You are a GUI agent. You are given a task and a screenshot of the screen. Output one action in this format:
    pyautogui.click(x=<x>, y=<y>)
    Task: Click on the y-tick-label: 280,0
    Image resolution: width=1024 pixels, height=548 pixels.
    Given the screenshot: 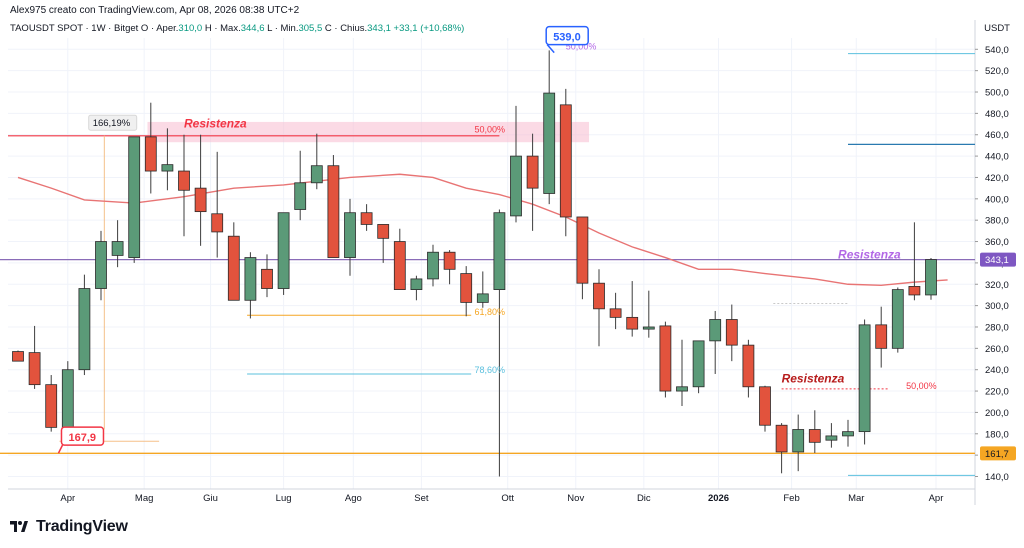 What is the action you would take?
    pyautogui.click(x=997, y=327)
    